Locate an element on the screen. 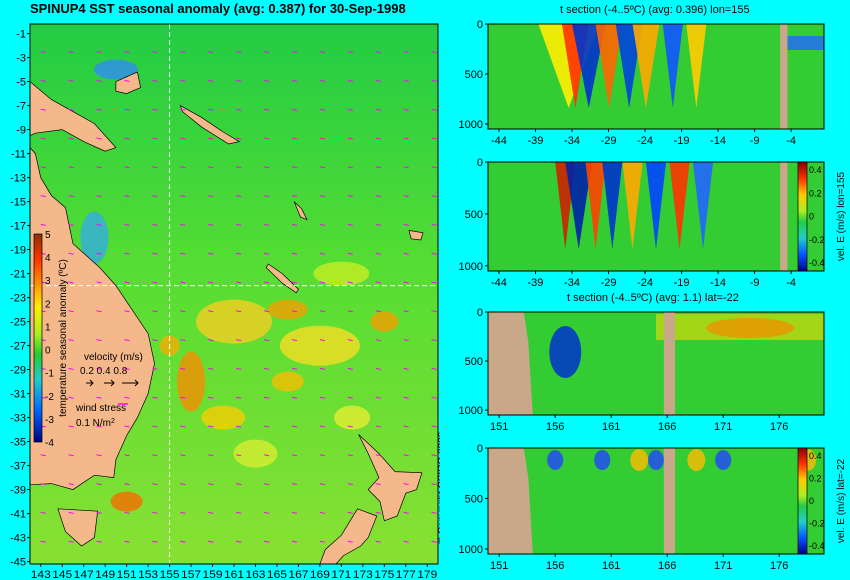 The height and width of the screenshot is (580, 850). velocity-legend-arrows is located at coordinates (112, 383).